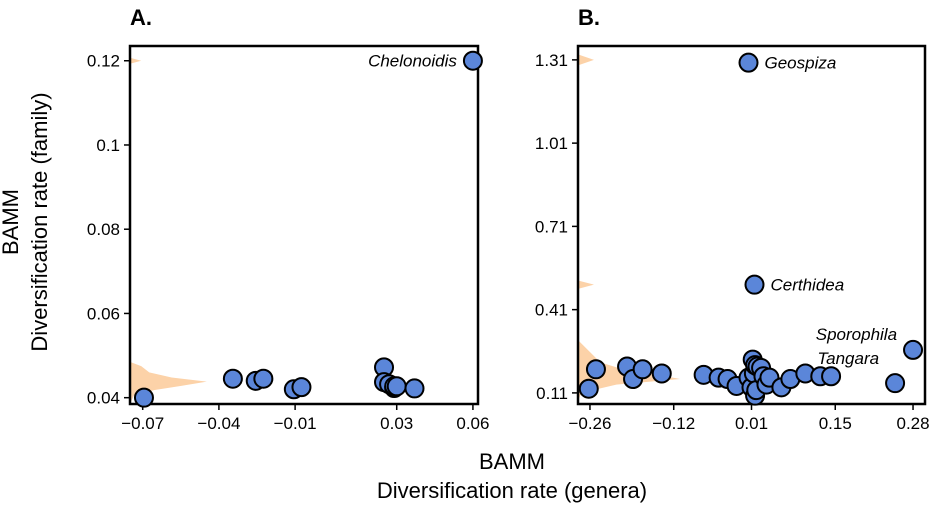 The width and height of the screenshot is (936, 506). Describe the element at coordinates (673, 423) in the screenshot. I see `panel-b-x-tick-label: −0.12` at that location.